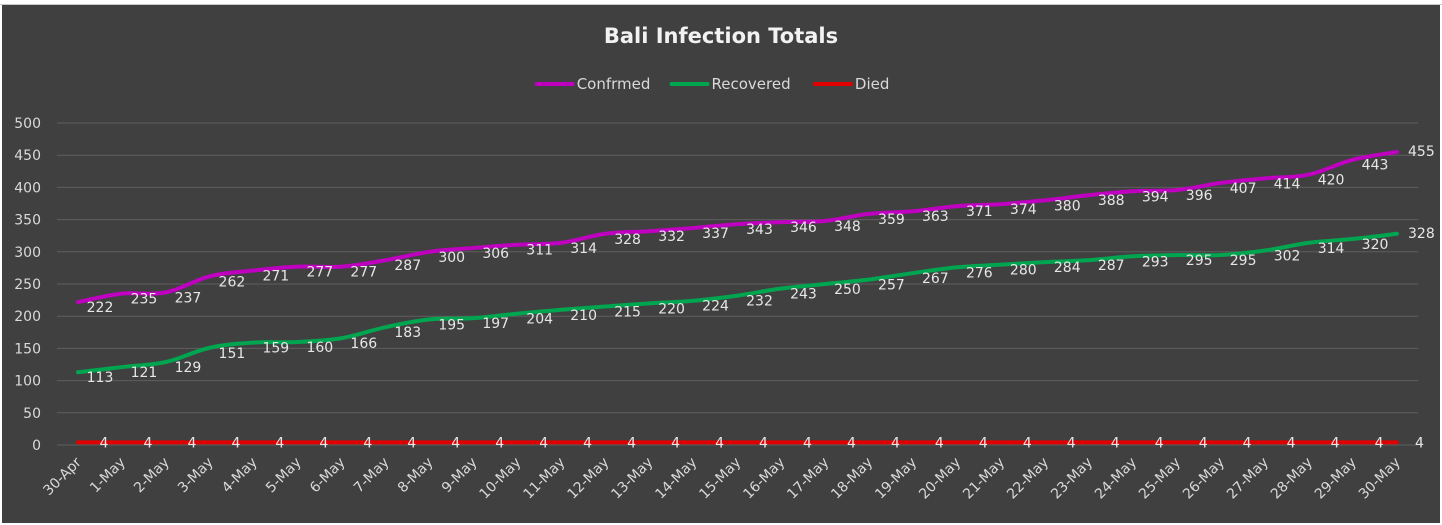  Describe the element at coordinates (328, 476) in the screenshot. I see `x-tick-label: 6-May` at that location.